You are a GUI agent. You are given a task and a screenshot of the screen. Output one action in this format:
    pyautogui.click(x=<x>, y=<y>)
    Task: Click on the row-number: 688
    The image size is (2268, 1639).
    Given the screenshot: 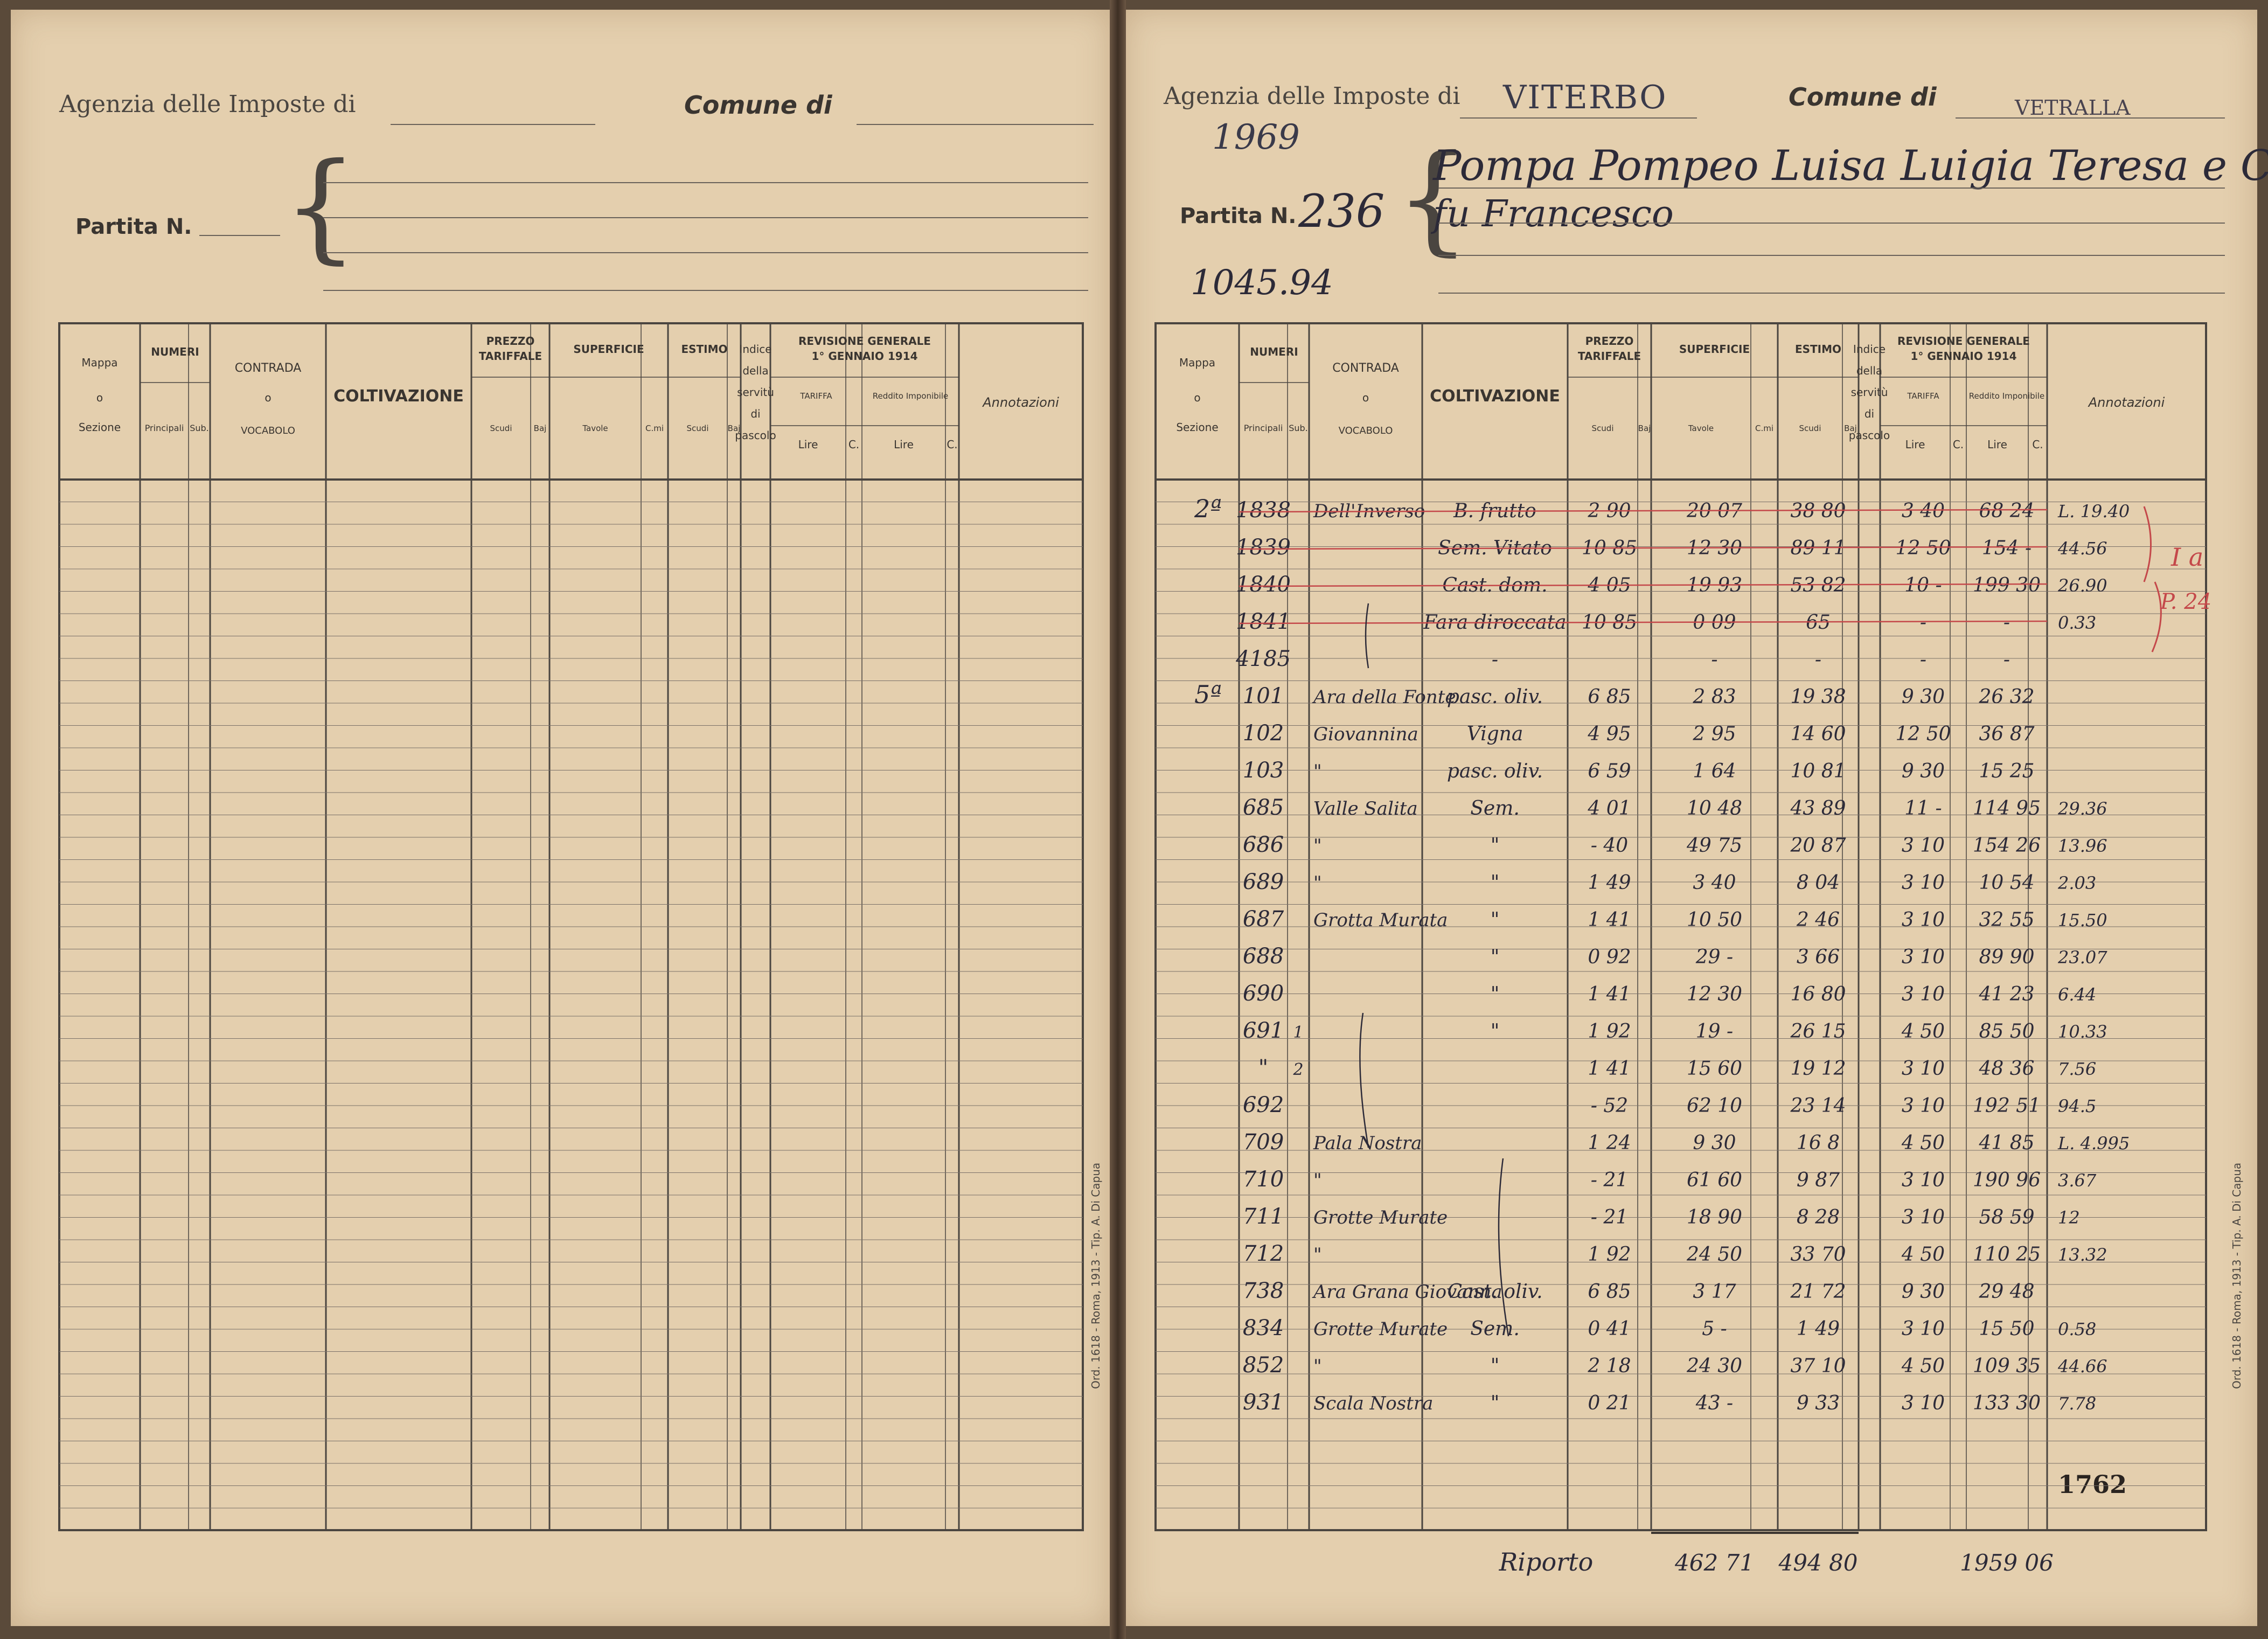 What is the action you would take?
    pyautogui.click(x=1263, y=957)
    